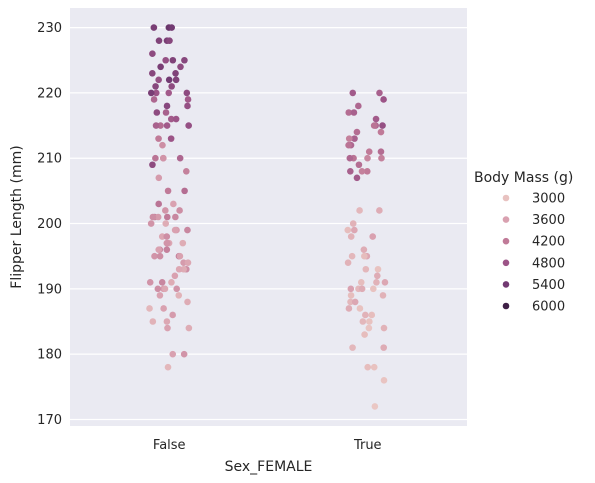  Describe the element at coordinates (49, 420) in the screenshot. I see `y-tick-label: 170` at that location.